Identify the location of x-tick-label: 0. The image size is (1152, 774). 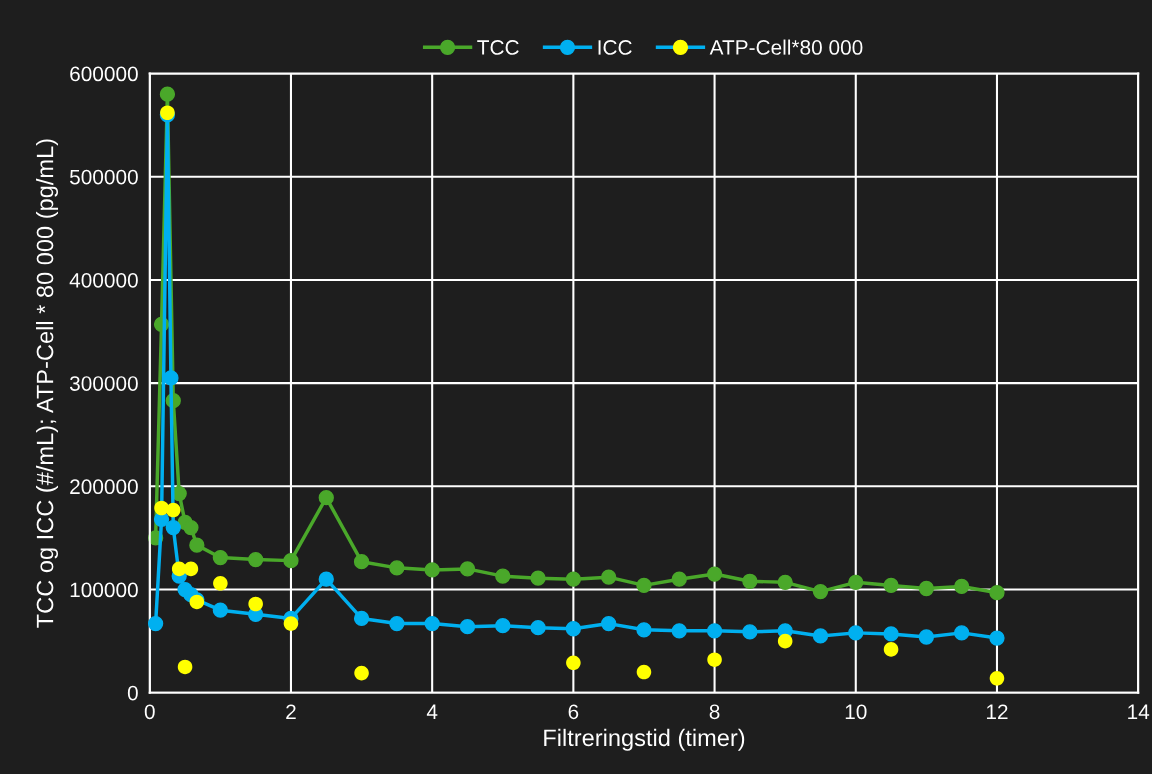
(149, 712).